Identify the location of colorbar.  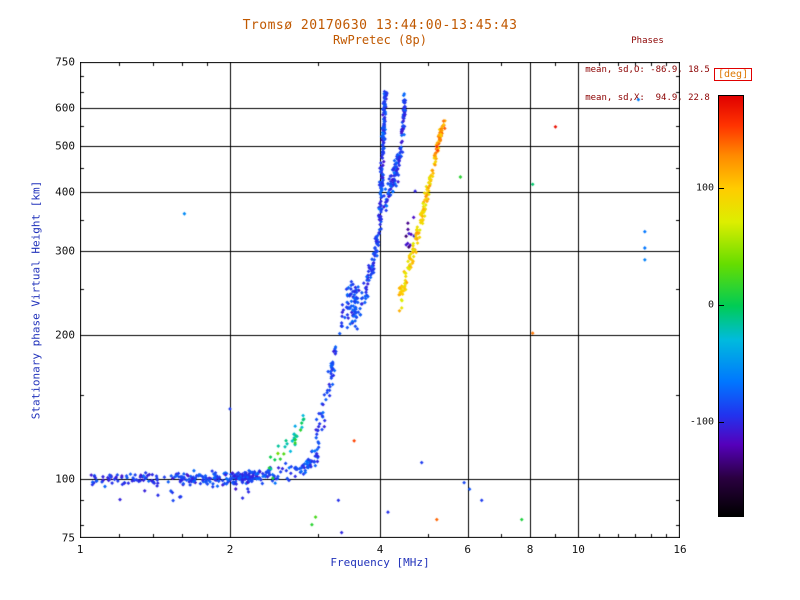
(731, 306).